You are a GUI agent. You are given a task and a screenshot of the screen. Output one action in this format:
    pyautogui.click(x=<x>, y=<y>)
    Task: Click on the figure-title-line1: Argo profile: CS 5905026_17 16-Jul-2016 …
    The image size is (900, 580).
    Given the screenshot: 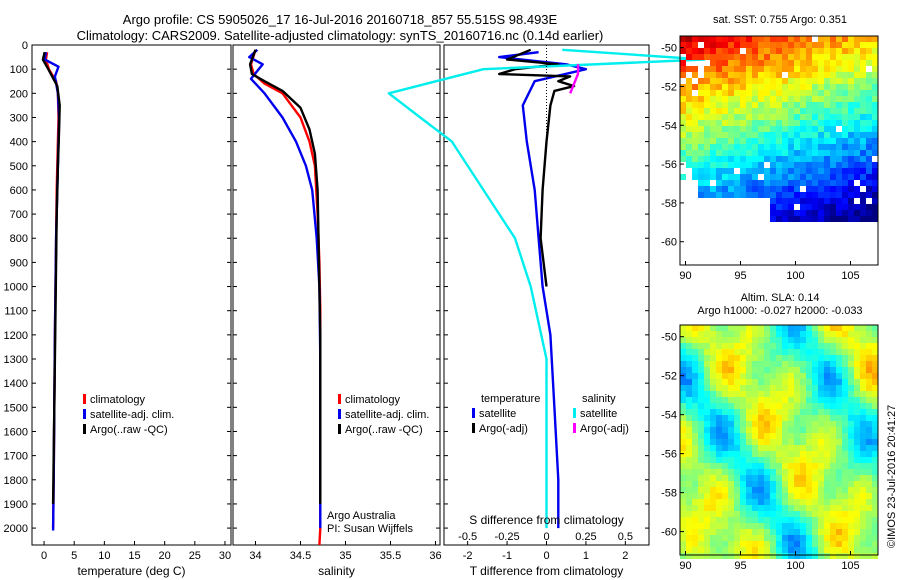 What is the action you would take?
    pyautogui.click(x=340, y=19)
    